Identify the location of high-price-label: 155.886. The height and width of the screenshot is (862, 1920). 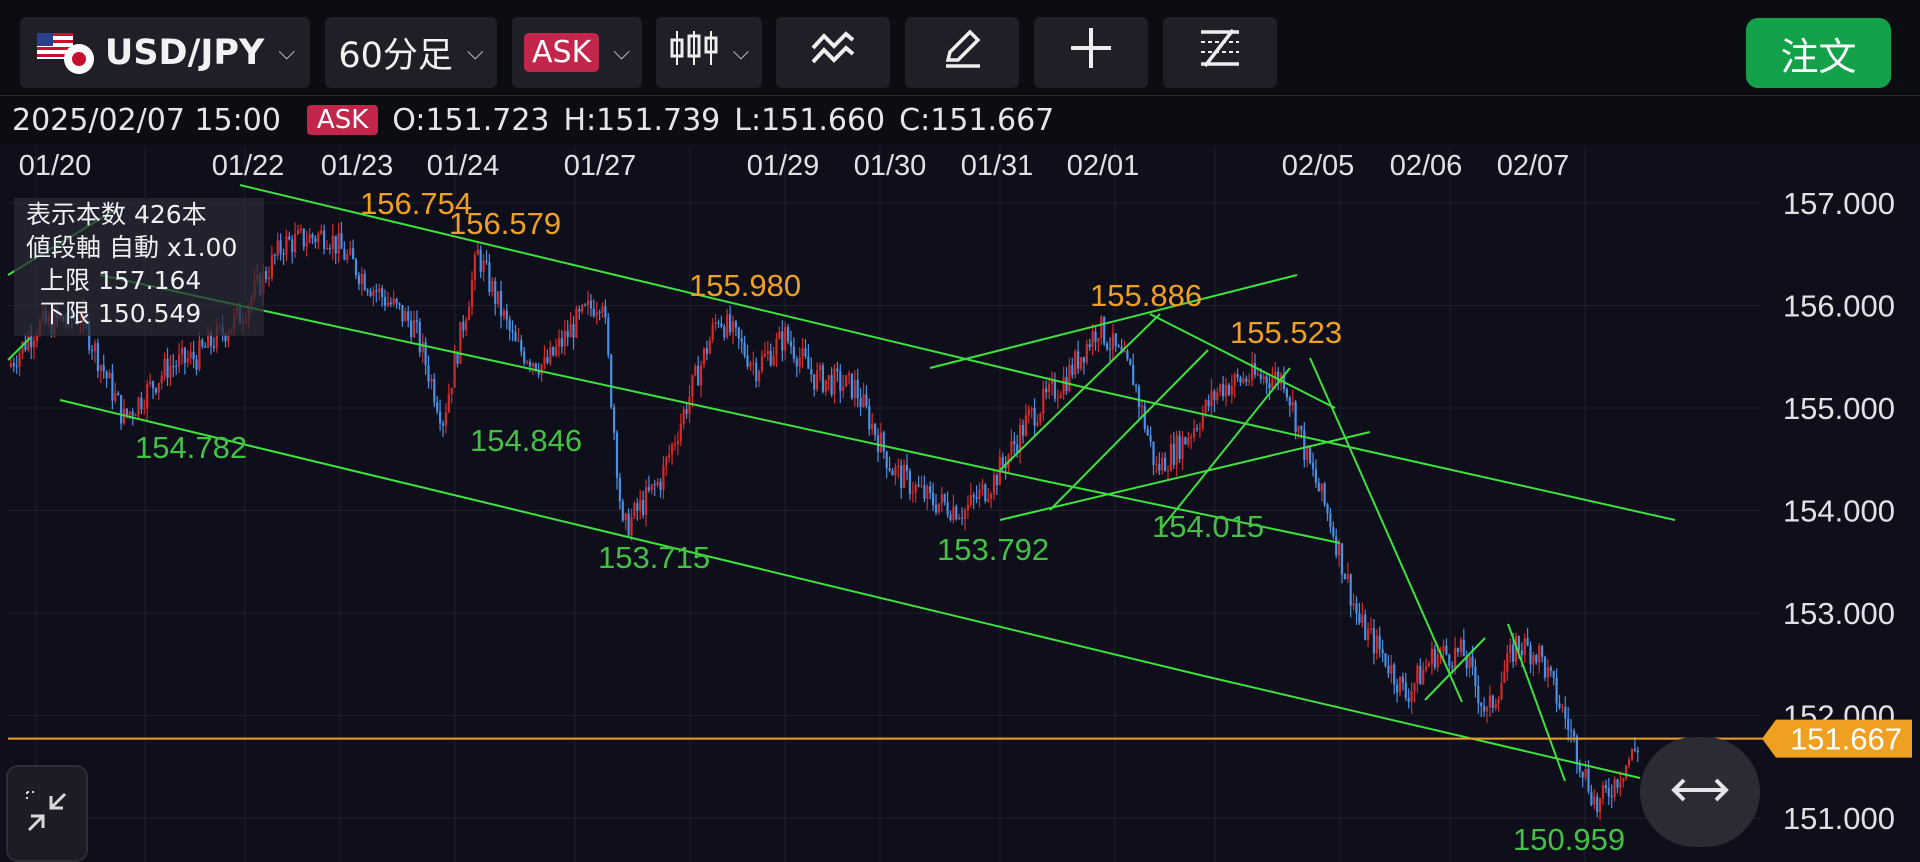
(1146, 295).